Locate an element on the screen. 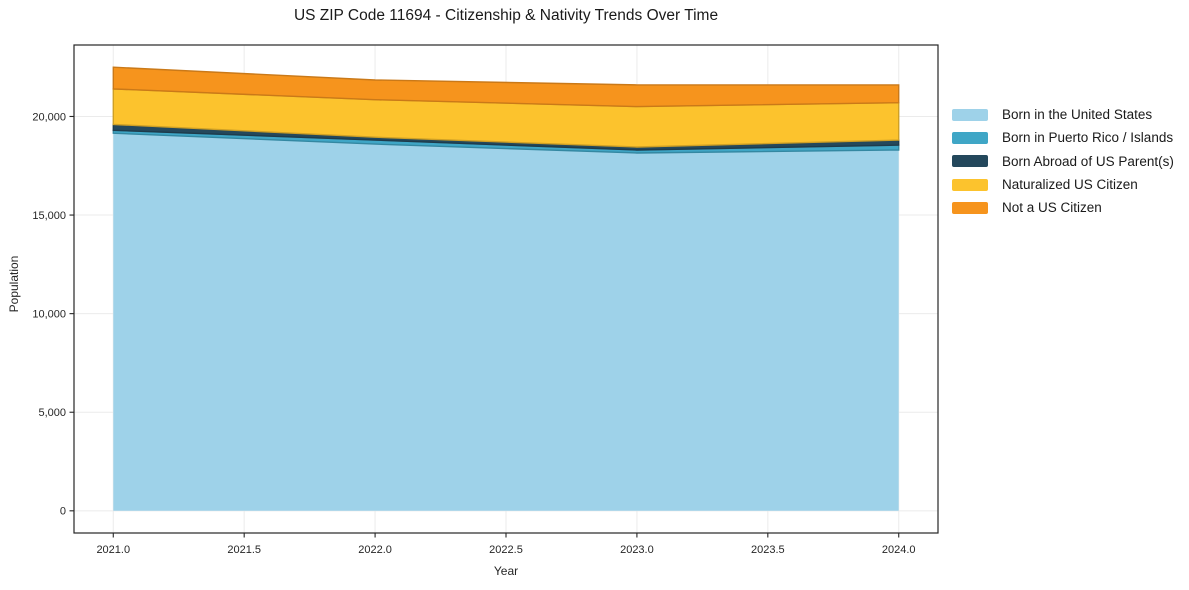 This screenshot has width=1189, height=590. legend-label: Not a US Citizen is located at coordinates (1052, 208).